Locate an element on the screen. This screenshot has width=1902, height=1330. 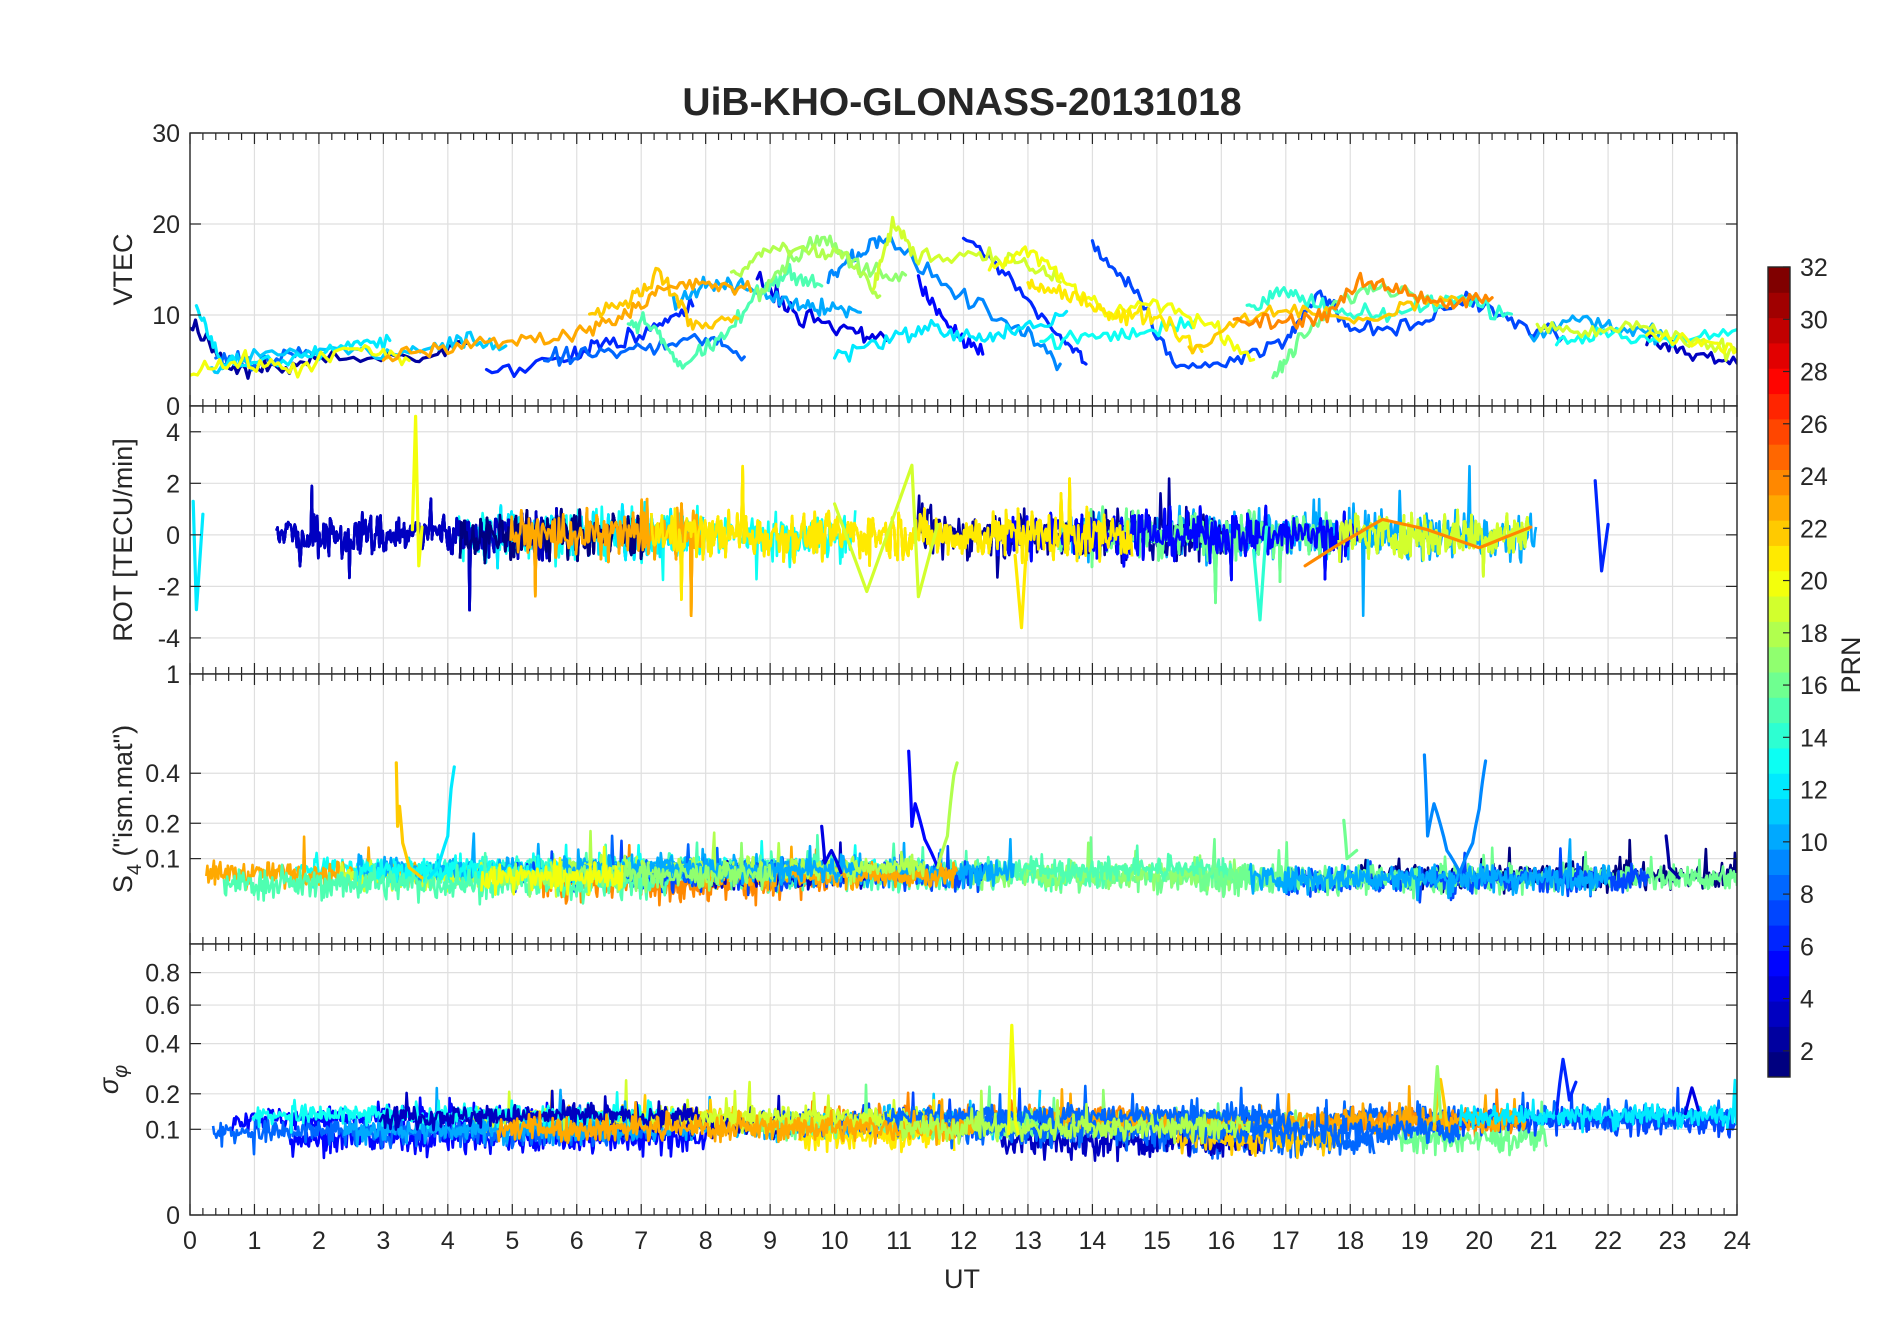
y-tick-label: -2 is located at coordinates (169, 587).